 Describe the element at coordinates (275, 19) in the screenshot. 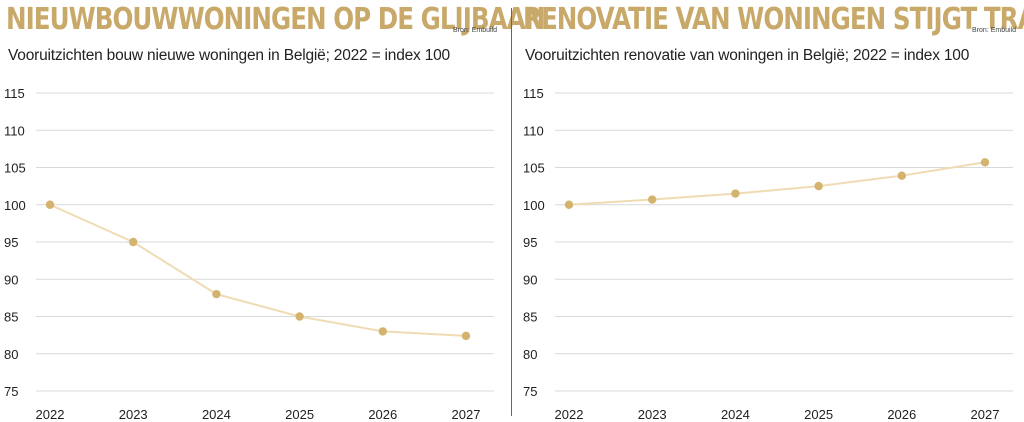

I see `chart-title: NIEUWBOUWWONINGEN OP DE GLIJBAAN` at that location.